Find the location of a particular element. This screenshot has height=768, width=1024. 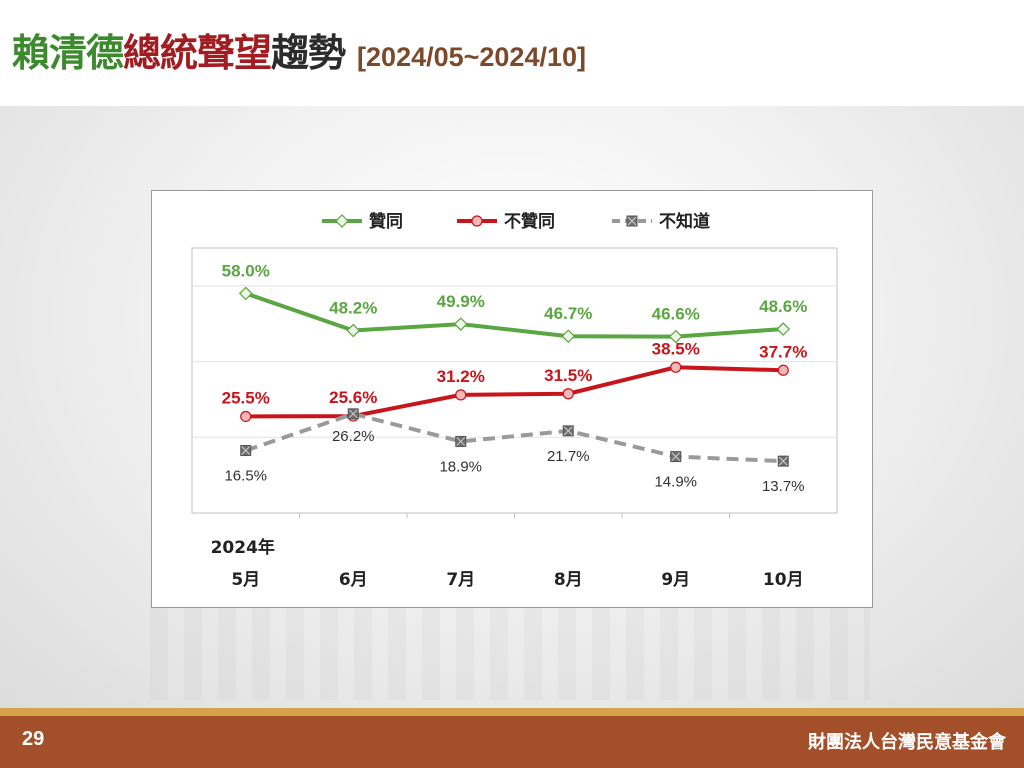

x-tick-label: 9月 is located at coordinates (675, 580).